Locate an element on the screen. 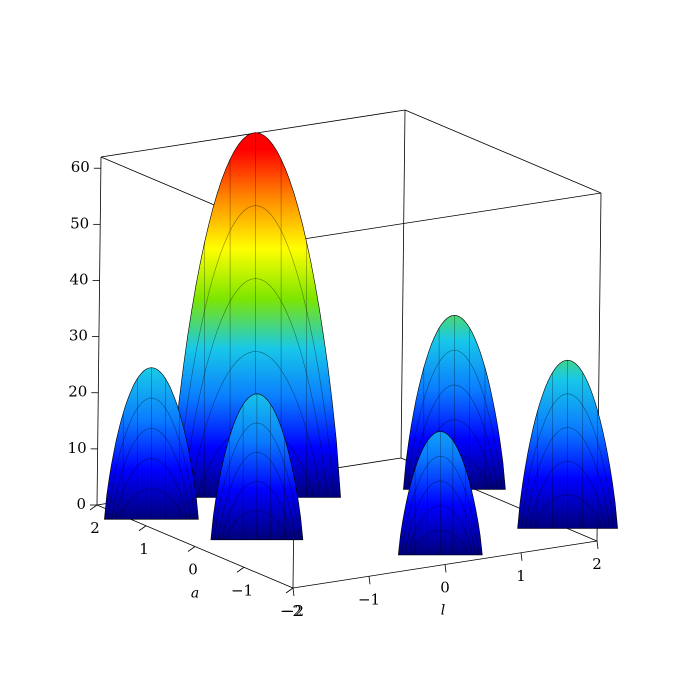 The height and width of the screenshot is (700, 700). z-tick-label: 40 is located at coordinates (78, 279).